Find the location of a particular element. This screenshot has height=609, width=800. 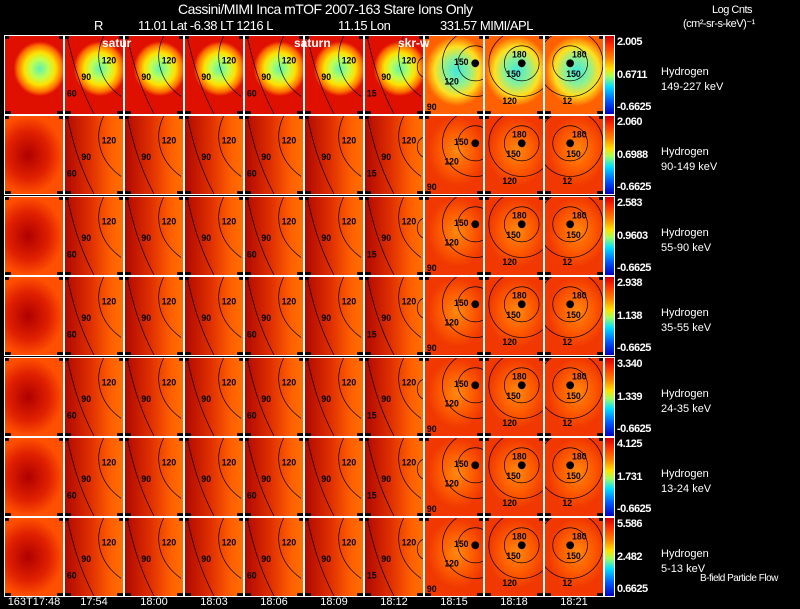

time-tick-label: 18:15 is located at coordinates (454, 602).